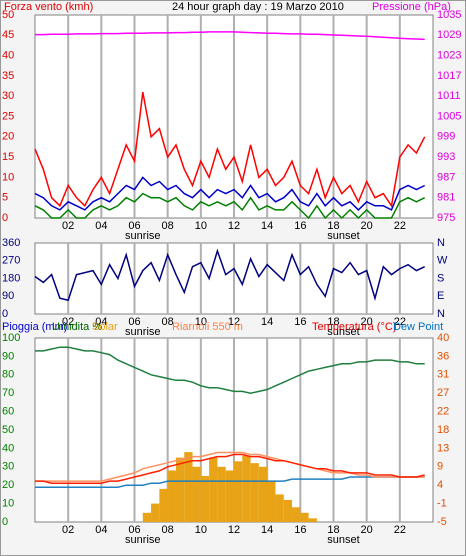 This screenshot has width=466, height=556. Describe the element at coordinates (440, 485) in the screenshot. I see `y2-tick-label: 4` at that location.